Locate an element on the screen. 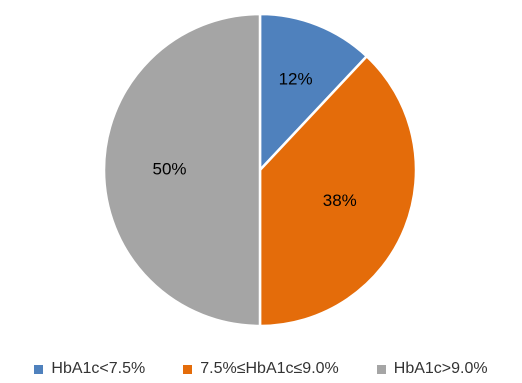 This screenshot has height=383, width=522. legend-label: HbA1c>9.0% is located at coordinates (440, 368).